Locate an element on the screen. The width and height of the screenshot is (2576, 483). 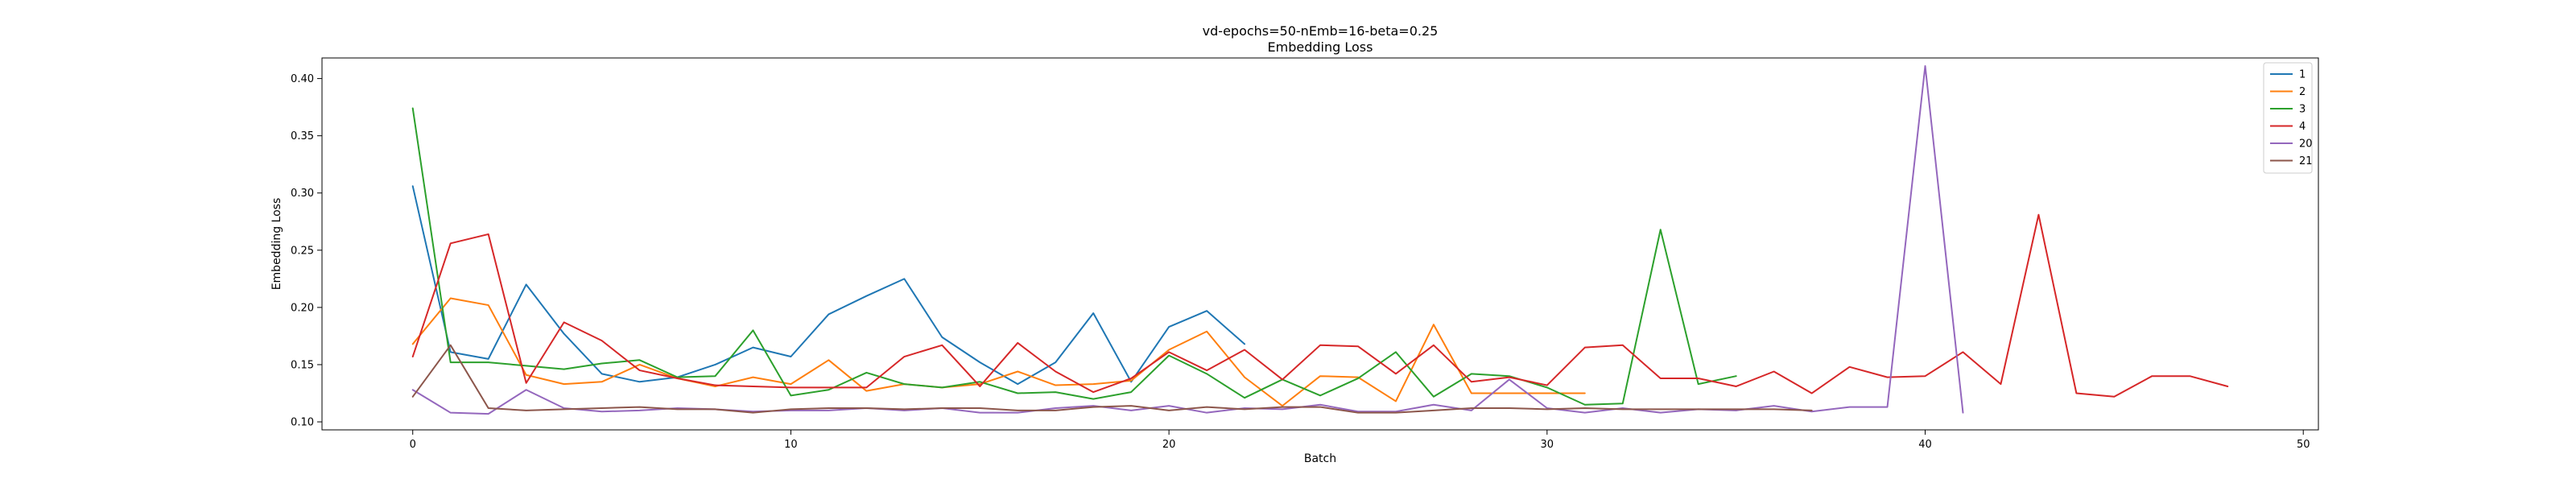
legend-box is located at coordinates (2288, 118).